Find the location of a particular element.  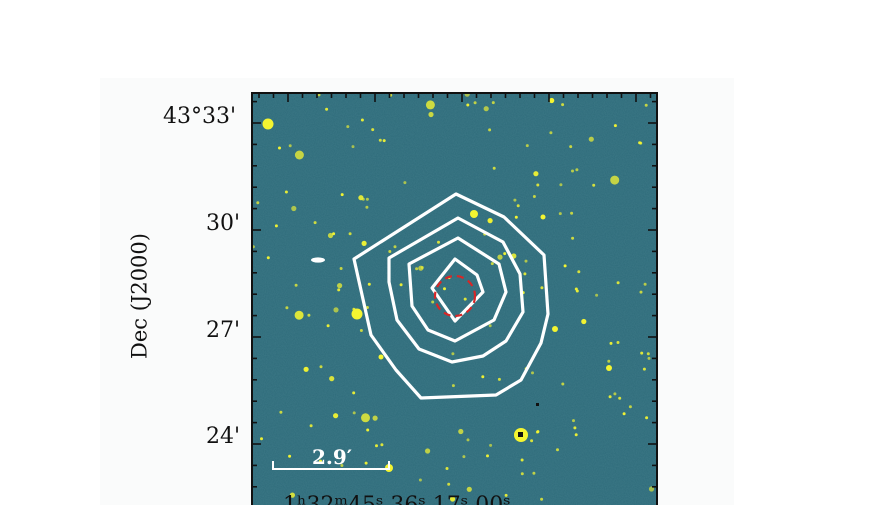

bright-star-core is located at coordinates (520, 434).